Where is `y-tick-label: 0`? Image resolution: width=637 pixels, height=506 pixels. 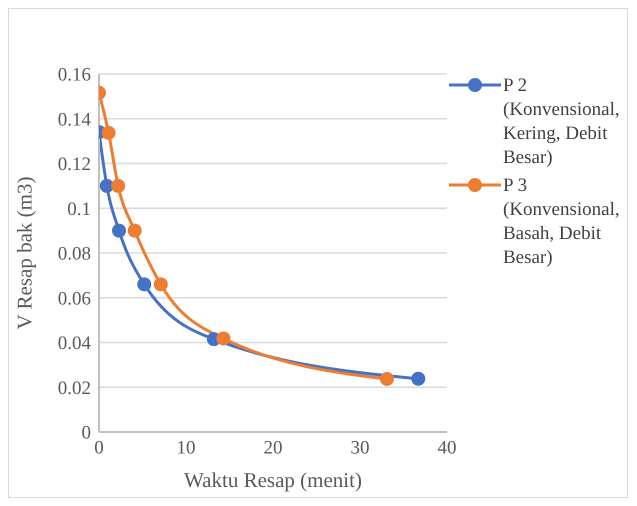 y-tick-label: 0 is located at coordinates (86, 433).